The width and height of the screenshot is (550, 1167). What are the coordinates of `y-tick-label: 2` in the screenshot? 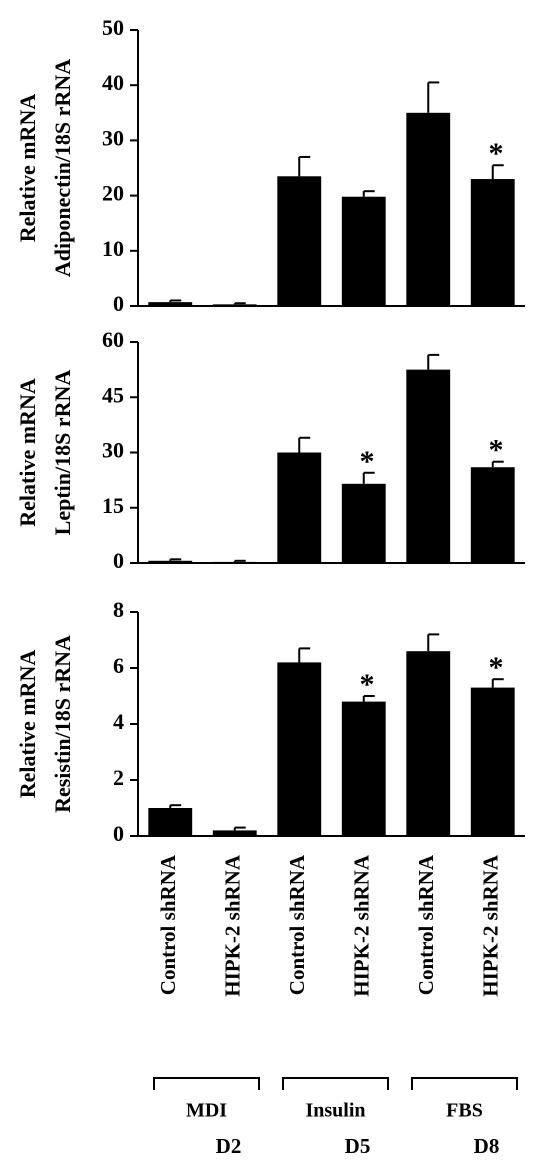 It's located at (118, 777).